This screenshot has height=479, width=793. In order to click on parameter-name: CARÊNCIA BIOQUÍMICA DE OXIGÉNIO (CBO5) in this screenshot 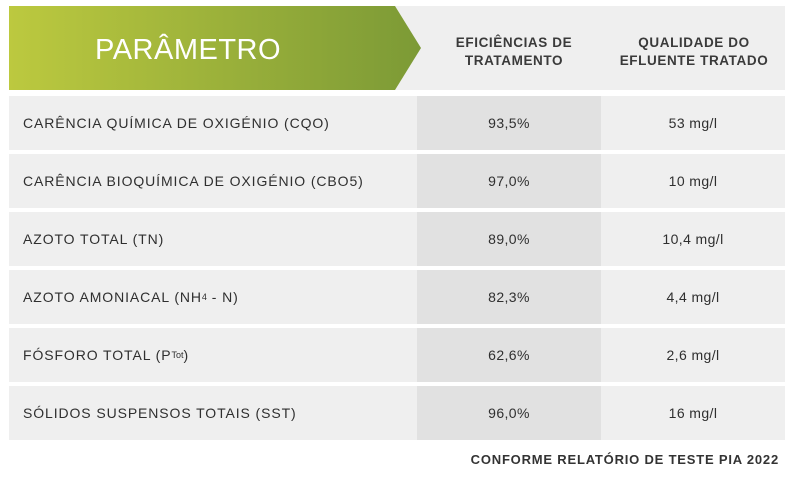, I will do `click(213, 181)`.